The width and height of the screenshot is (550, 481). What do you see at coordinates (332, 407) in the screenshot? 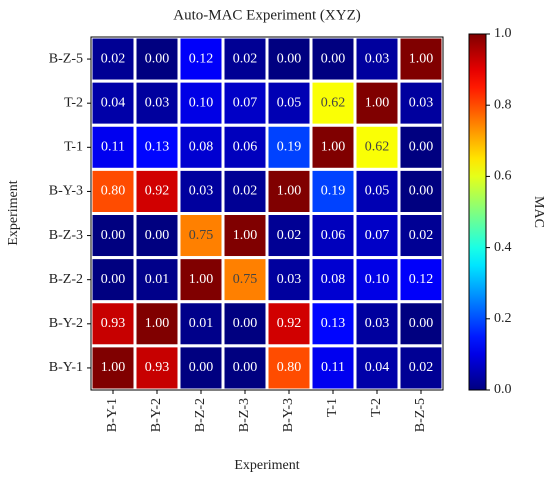
I see `x-tick-label: T-1` at bounding box center [332, 407].